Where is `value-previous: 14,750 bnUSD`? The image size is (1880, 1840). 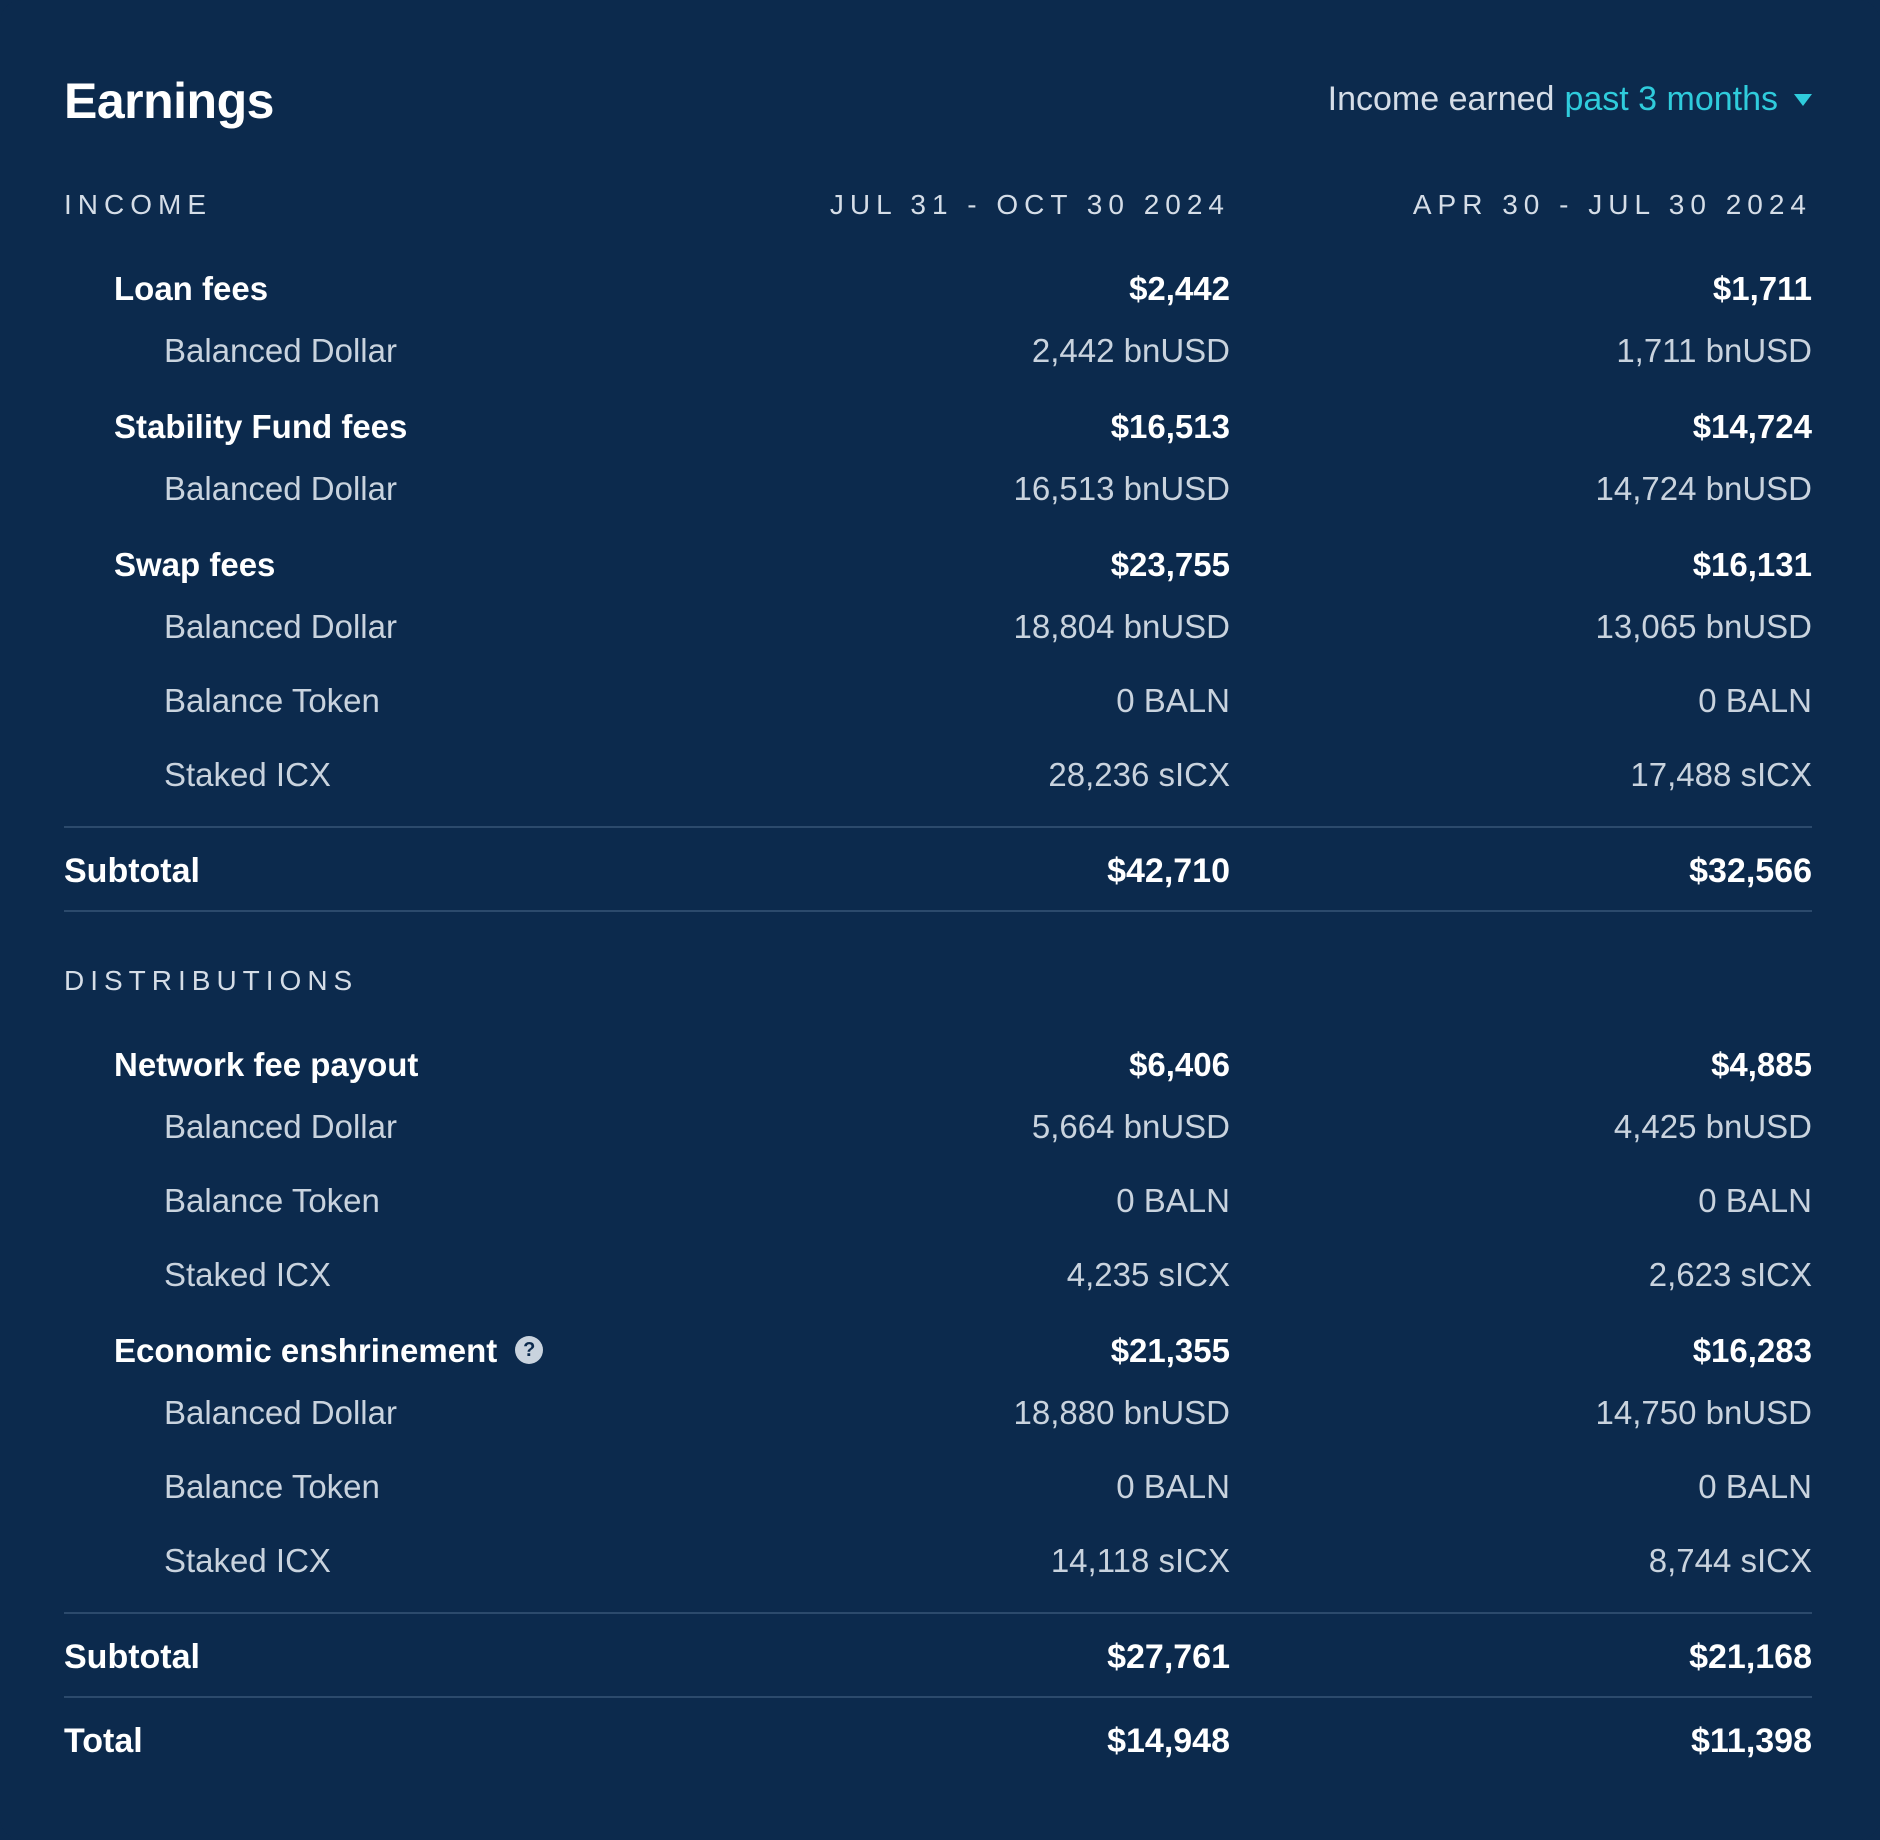 value-previous: 14,750 bnUSD is located at coordinates (1703, 1412).